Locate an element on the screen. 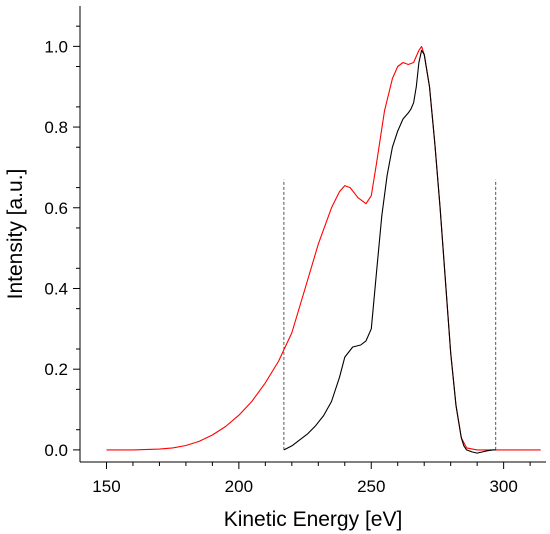 This screenshot has width=550, height=534. x-axis-label: Kinetic Energy [eV] is located at coordinates (313, 519).